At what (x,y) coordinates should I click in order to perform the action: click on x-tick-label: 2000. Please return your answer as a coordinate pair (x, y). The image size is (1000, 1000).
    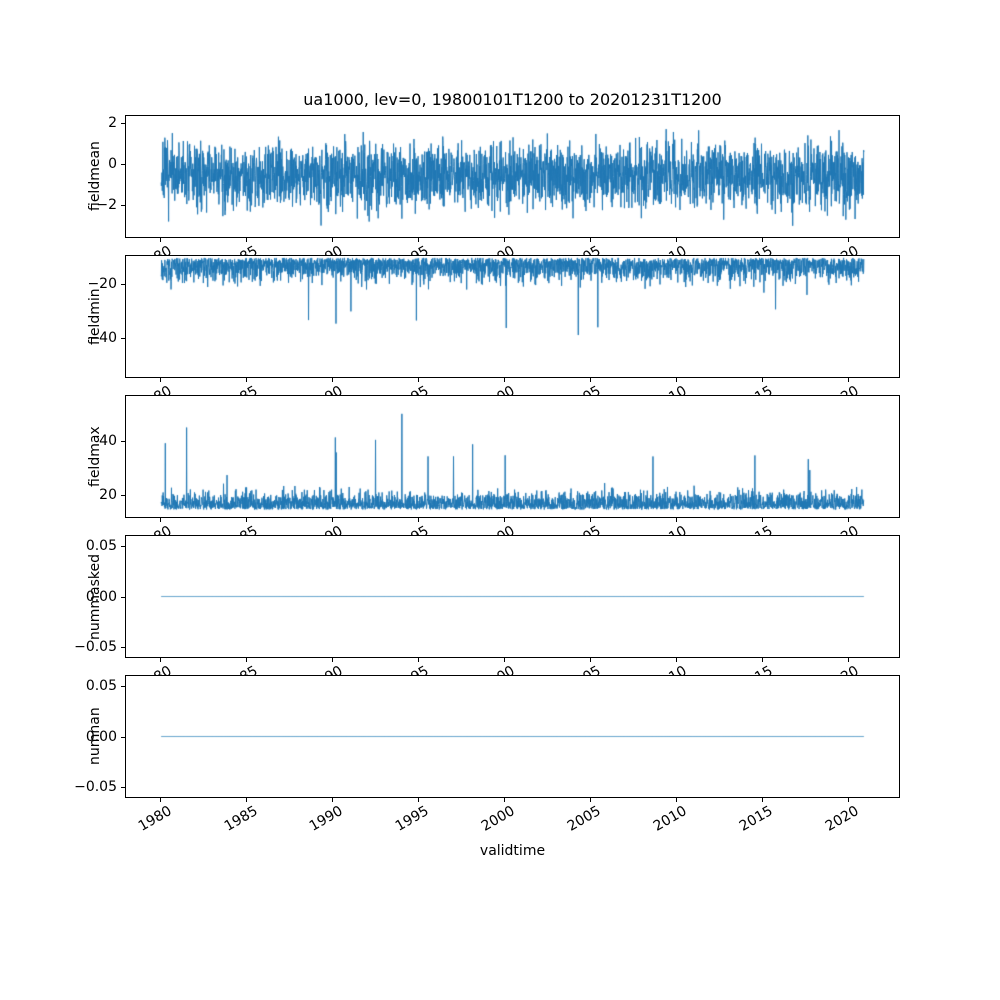
    Looking at the image, I should click on (498, 819).